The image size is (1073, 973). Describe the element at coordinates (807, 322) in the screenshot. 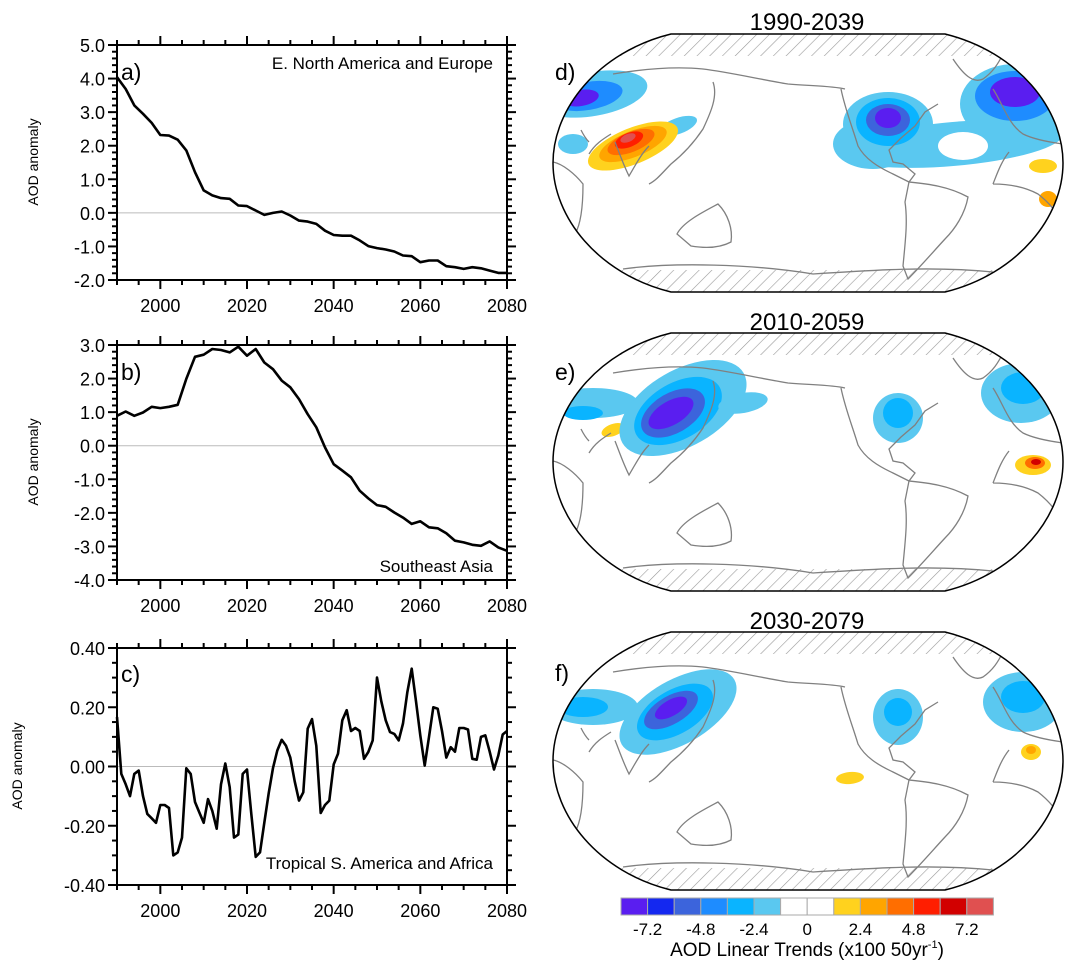

I see `map-title: 2010-2059` at that location.